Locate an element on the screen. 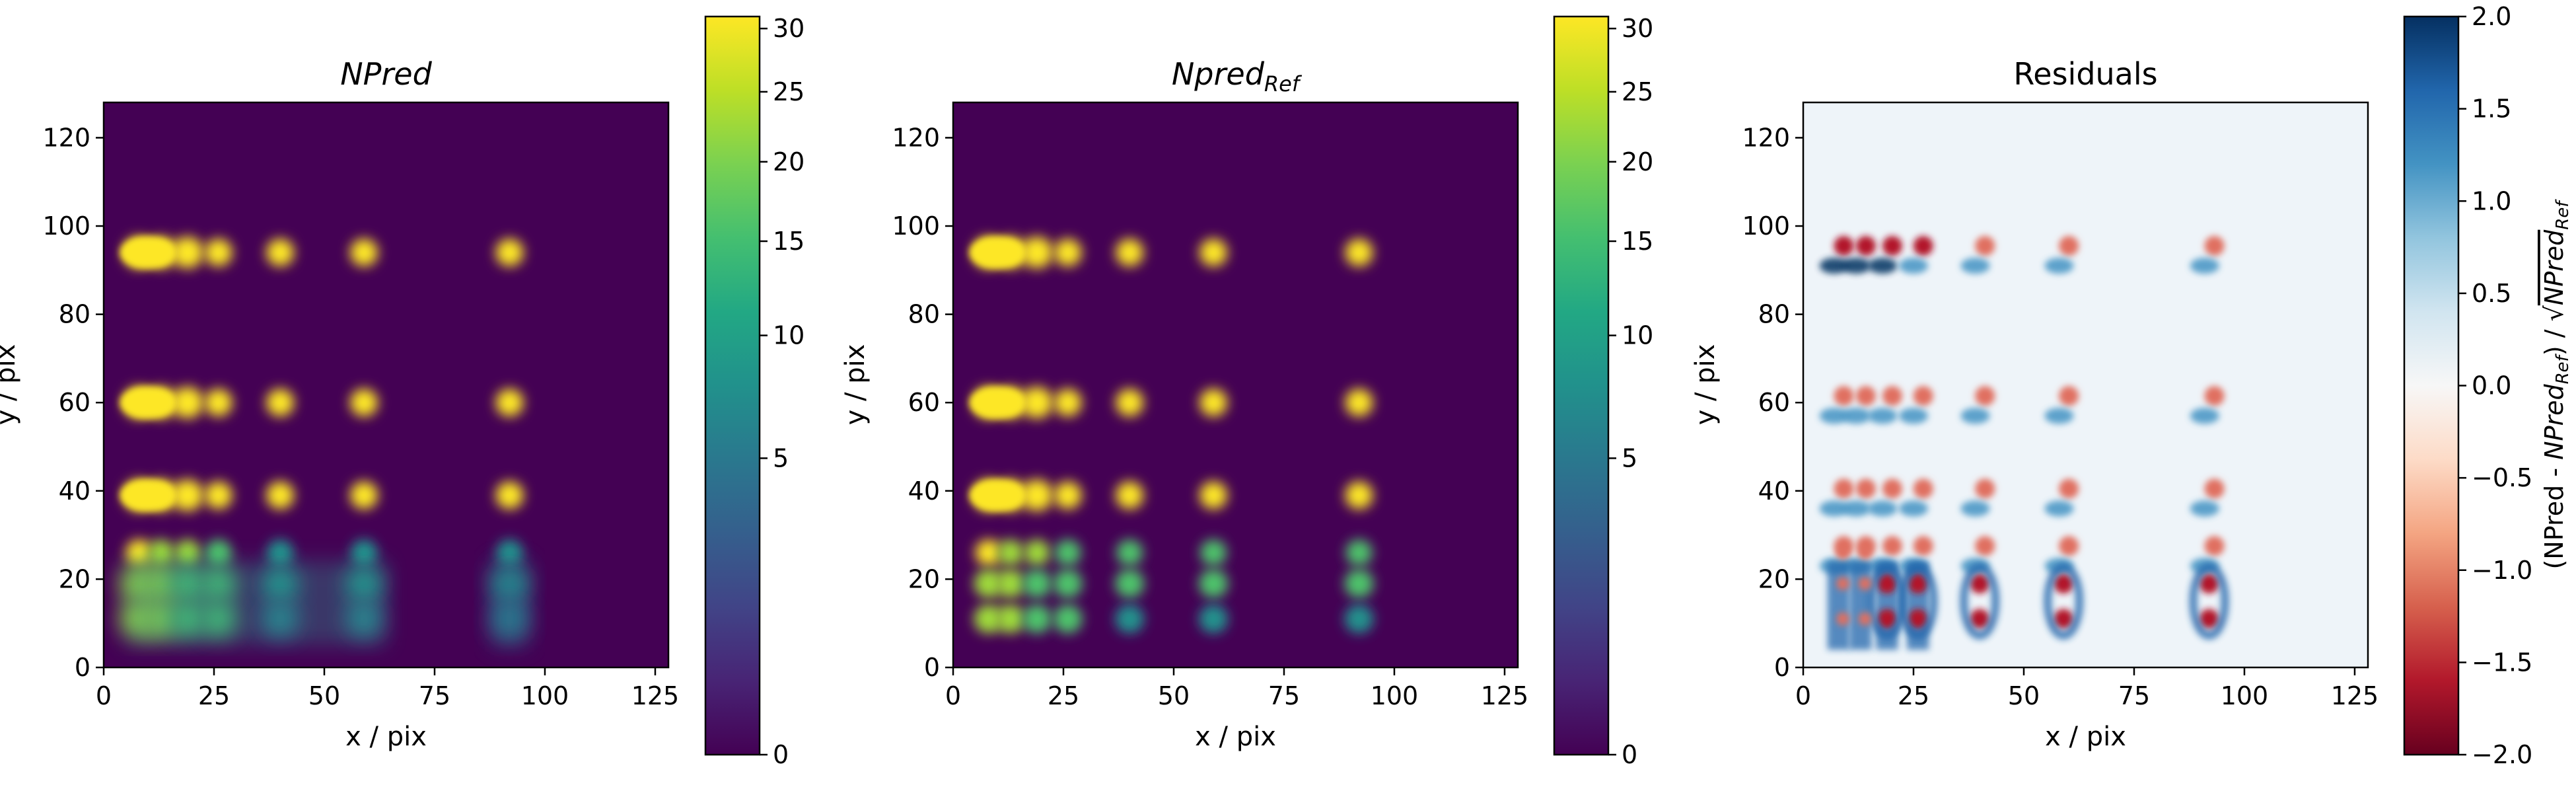 The height and width of the screenshot is (793, 2576). npred-ref-image is located at coordinates (1171, 436).